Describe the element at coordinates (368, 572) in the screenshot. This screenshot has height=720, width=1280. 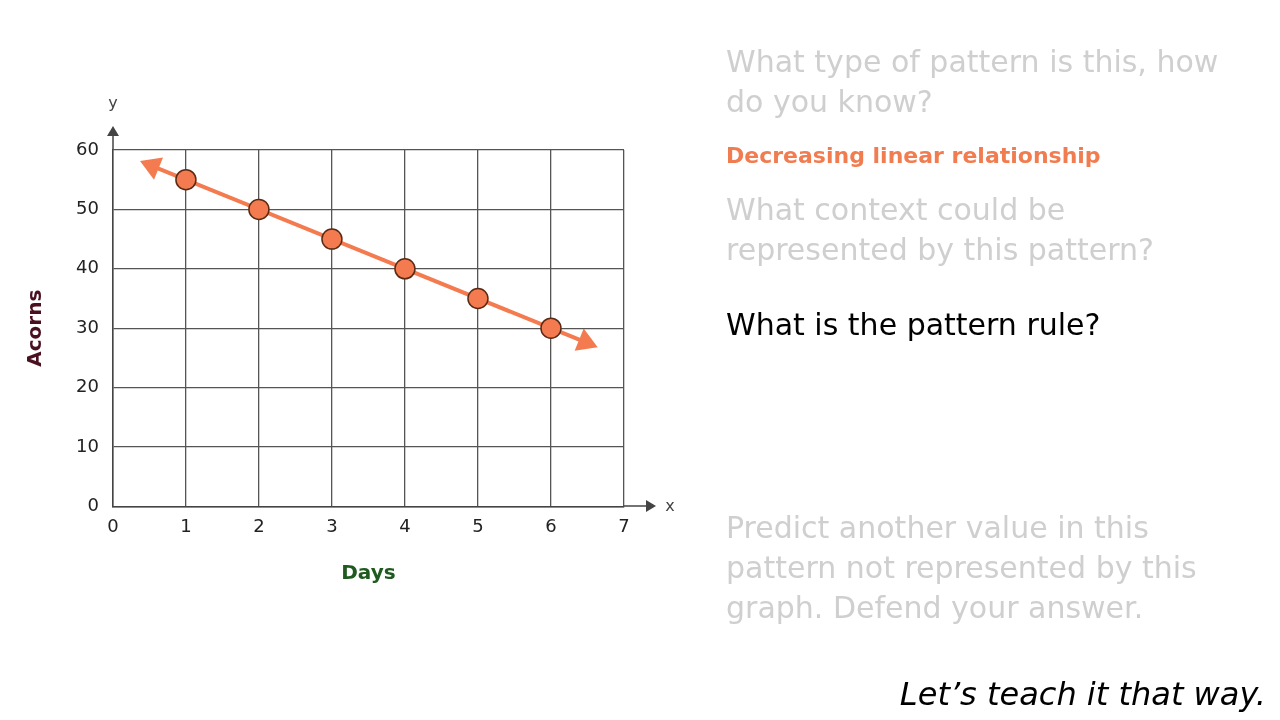
I see `x-axis-title: Days` at that location.